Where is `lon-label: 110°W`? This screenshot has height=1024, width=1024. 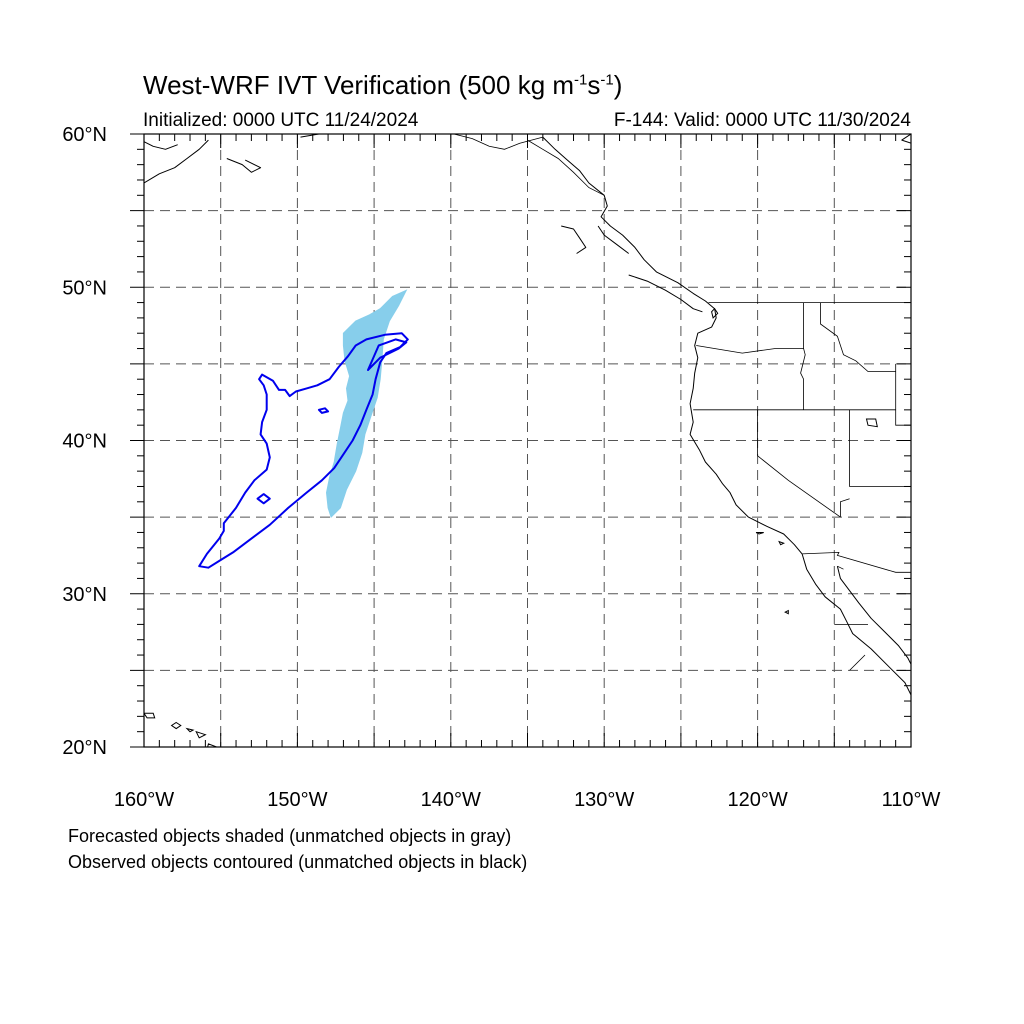 lon-label: 110°W is located at coordinates (911, 800).